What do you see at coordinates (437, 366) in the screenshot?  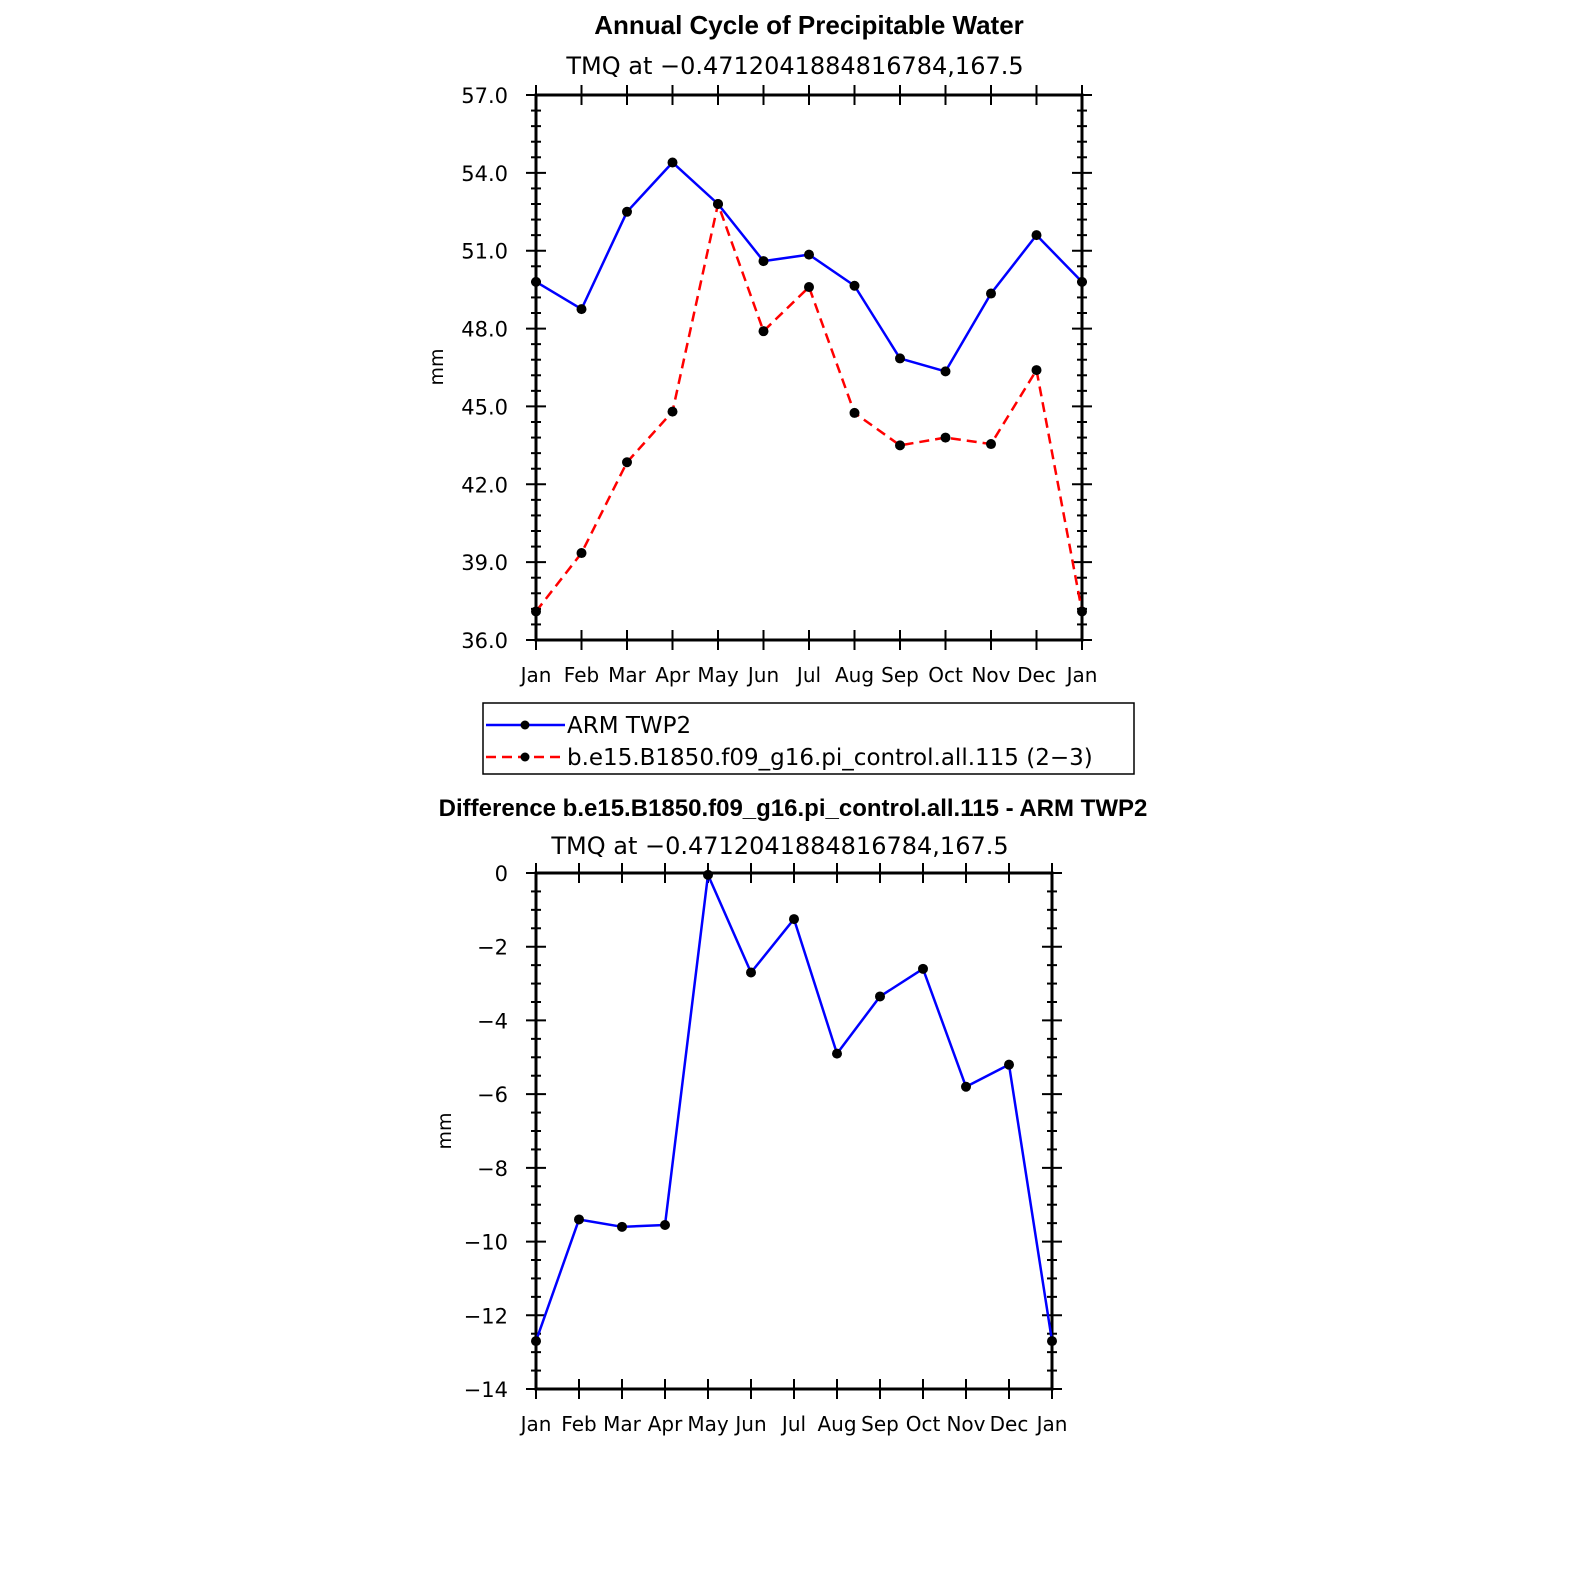 I see `chart1-ylabel: mm` at bounding box center [437, 366].